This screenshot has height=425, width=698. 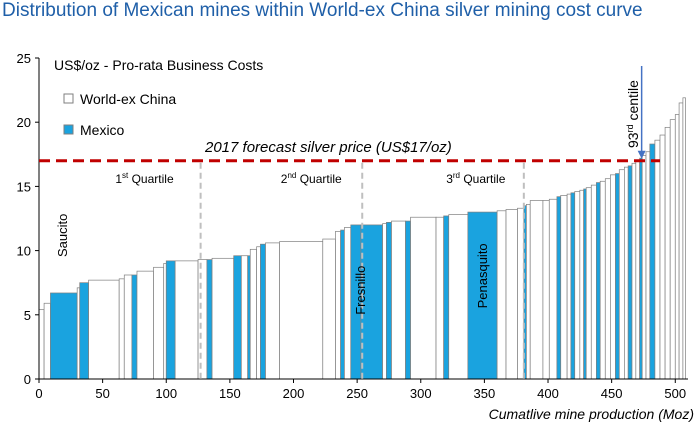 What do you see at coordinates (24, 122) in the screenshot?
I see `y-tick-label: 20` at bounding box center [24, 122].